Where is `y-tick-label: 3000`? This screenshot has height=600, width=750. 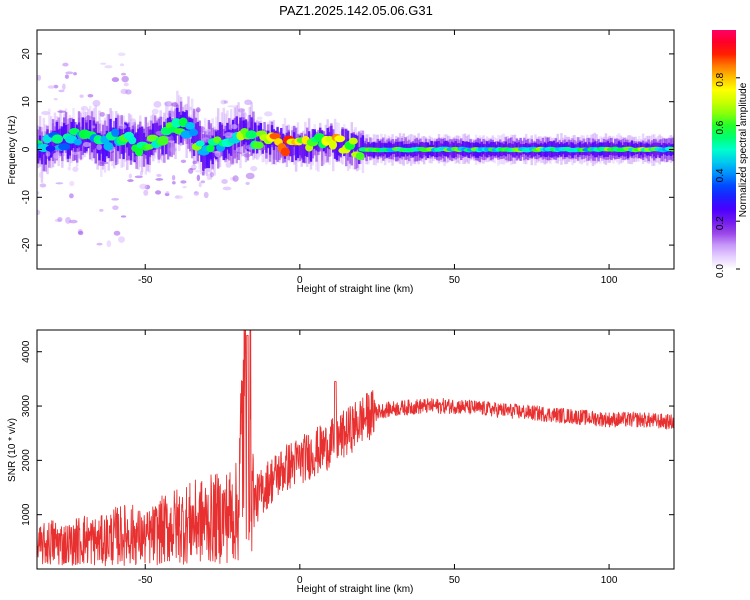
y-tick-label: 3000 is located at coordinates (26, 405).